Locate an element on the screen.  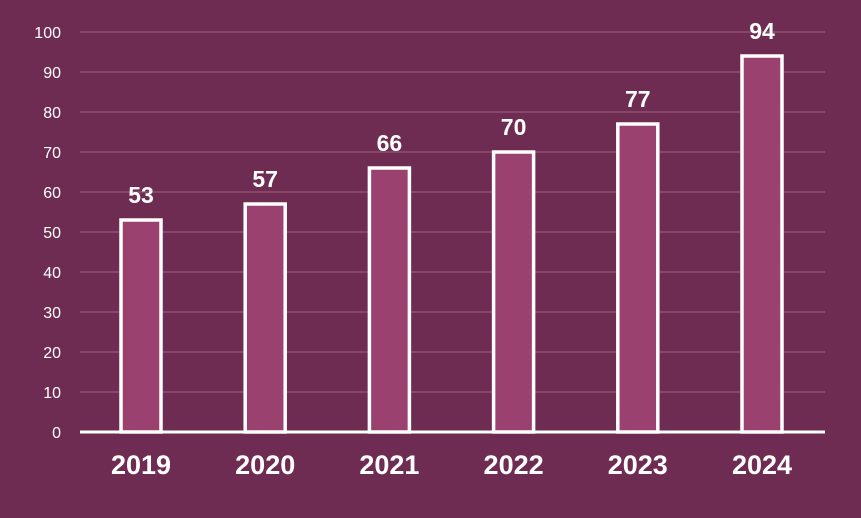
y-axis: 0 10 20 30 40 50 60 70 80 90 100 is located at coordinates (47, 233).